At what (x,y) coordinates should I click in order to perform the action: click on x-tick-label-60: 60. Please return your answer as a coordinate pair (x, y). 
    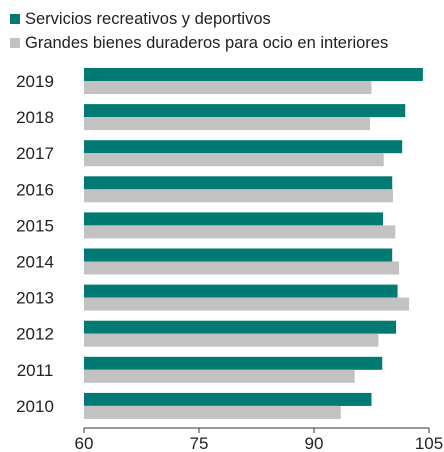
    Looking at the image, I should click on (84, 443).